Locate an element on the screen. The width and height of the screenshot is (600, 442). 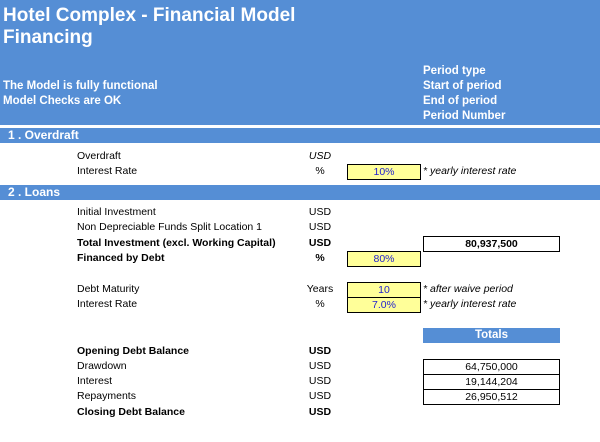
repayments-label: Repayments is located at coordinates (106, 396).